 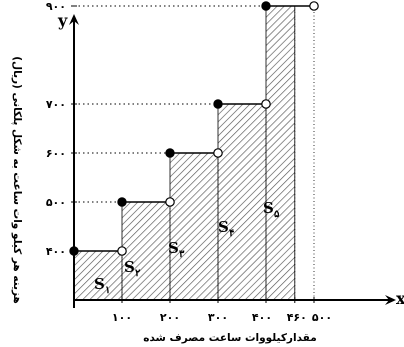 I want to click on y-tick-label-600: ۶۰۰, so click(x=56, y=153).